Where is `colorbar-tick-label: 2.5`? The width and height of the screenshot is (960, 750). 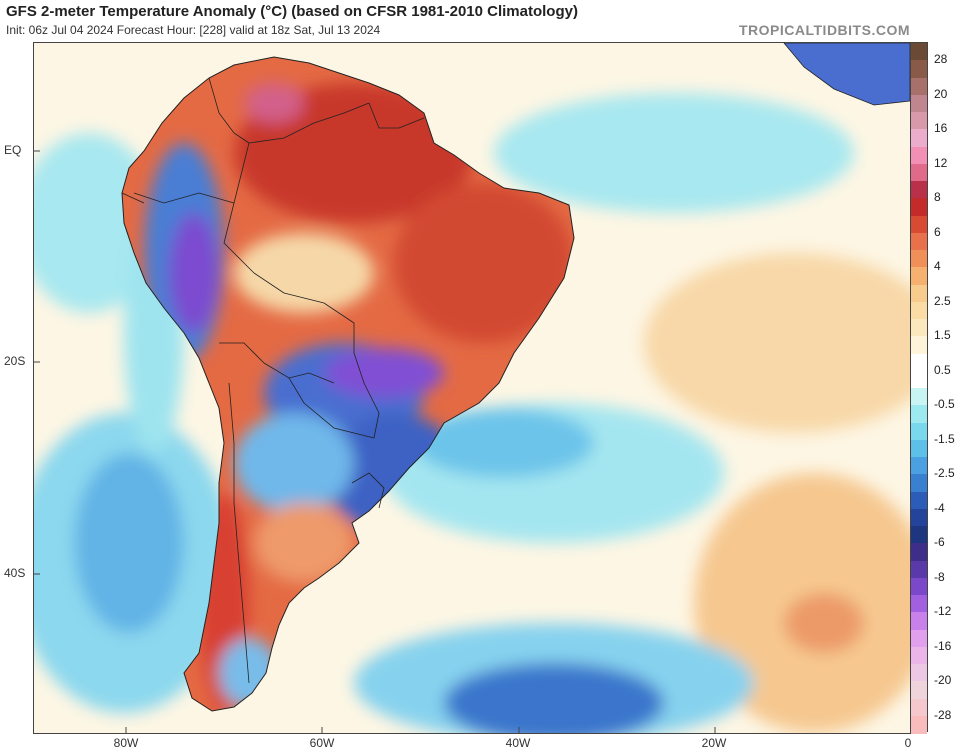 colorbar-tick-label: 2.5 is located at coordinates (942, 300).